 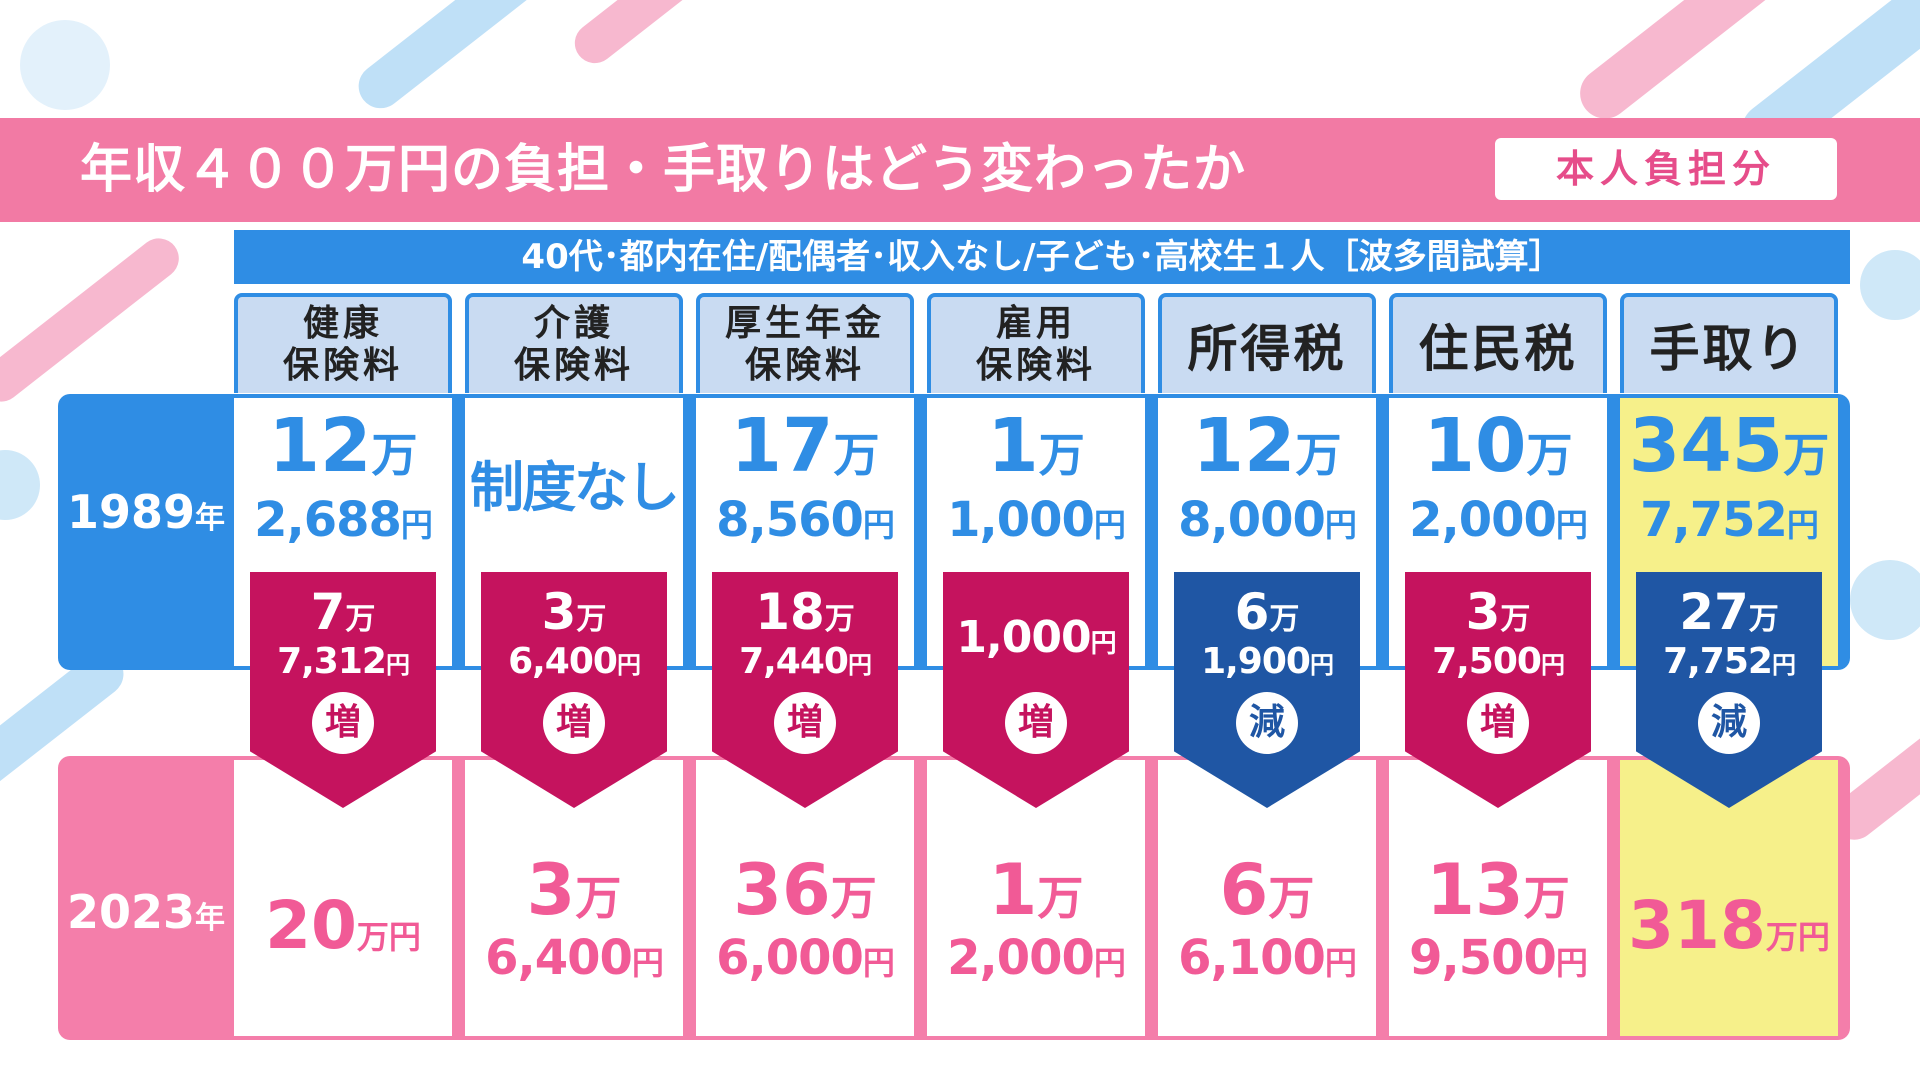 I want to click on change-man: 27万, so click(x=1729, y=616).